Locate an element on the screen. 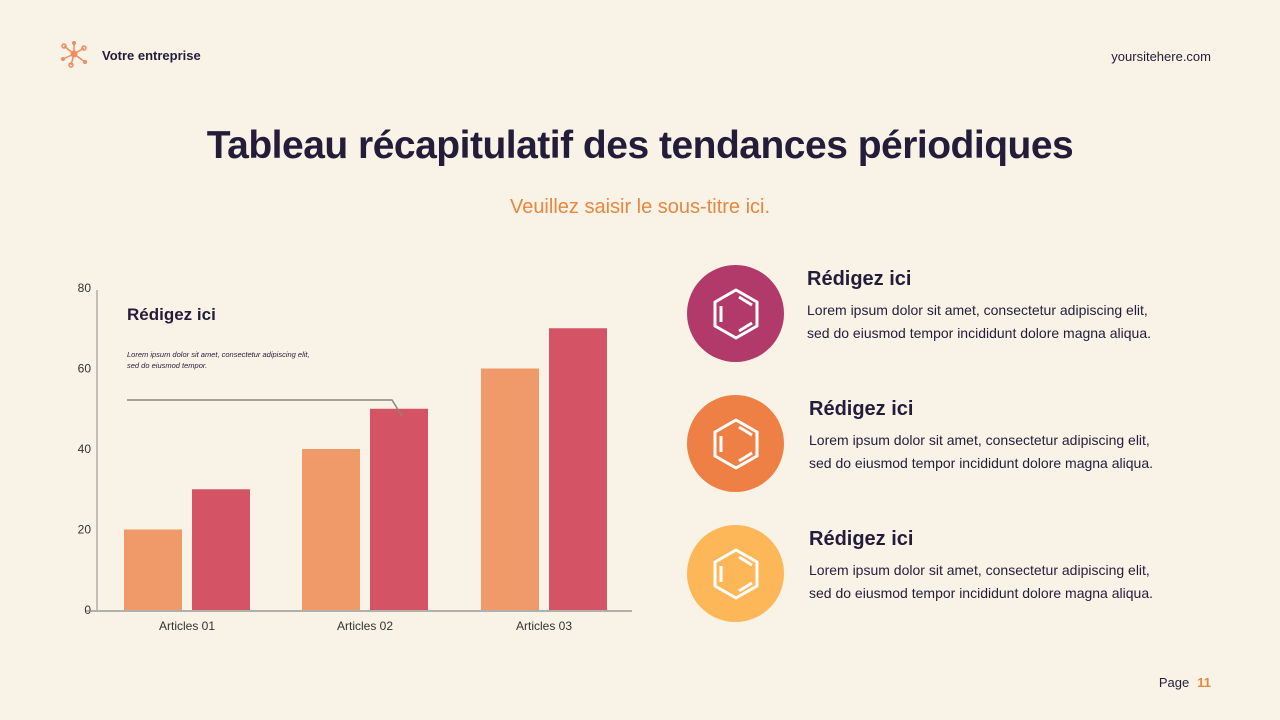  annotation-title: Rédigez ici is located at coordinates (171, 314).